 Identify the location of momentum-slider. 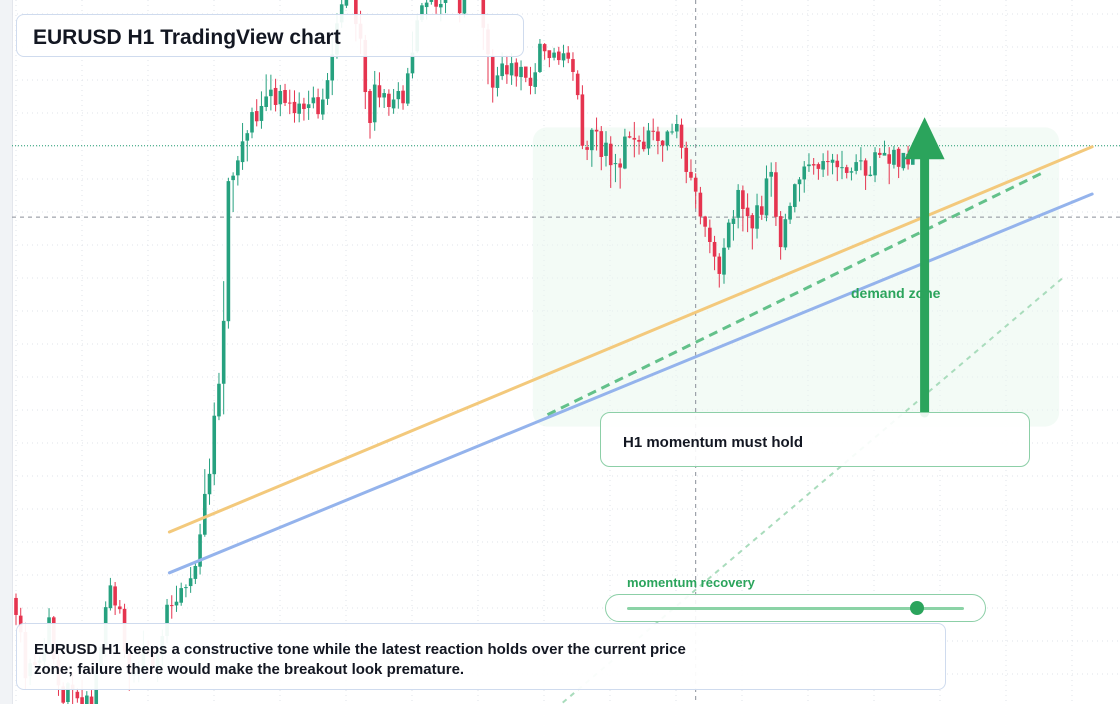
(795, 608).